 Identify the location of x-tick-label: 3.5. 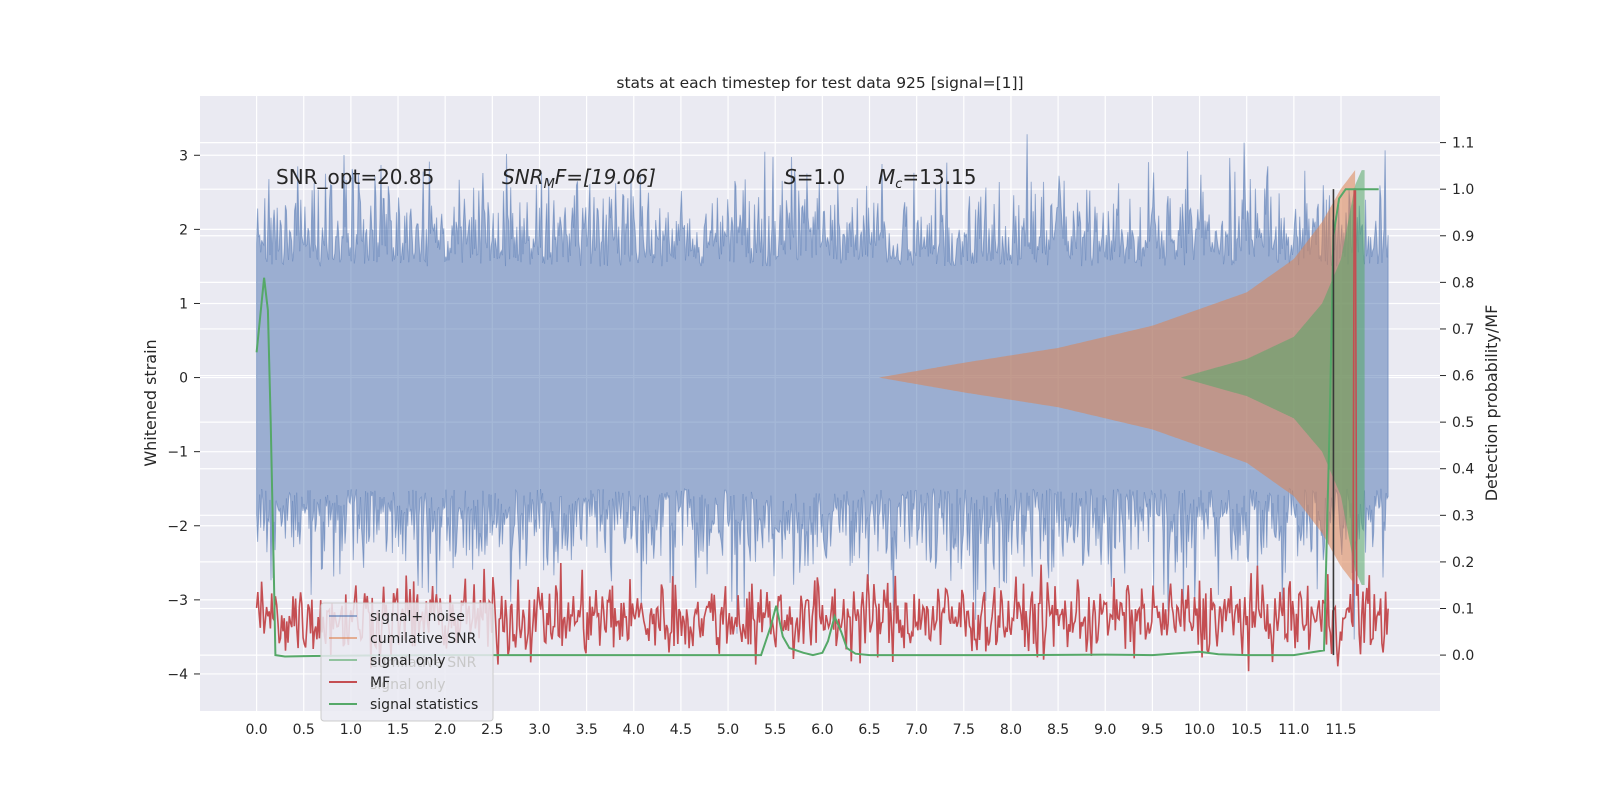
(586, 730).